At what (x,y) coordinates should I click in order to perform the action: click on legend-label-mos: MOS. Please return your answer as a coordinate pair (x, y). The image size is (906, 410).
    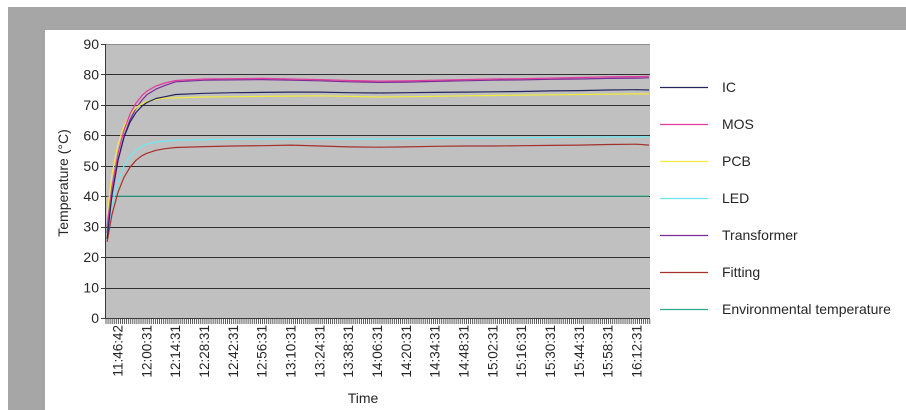
    Looking at the image, I should click on (738, 124).